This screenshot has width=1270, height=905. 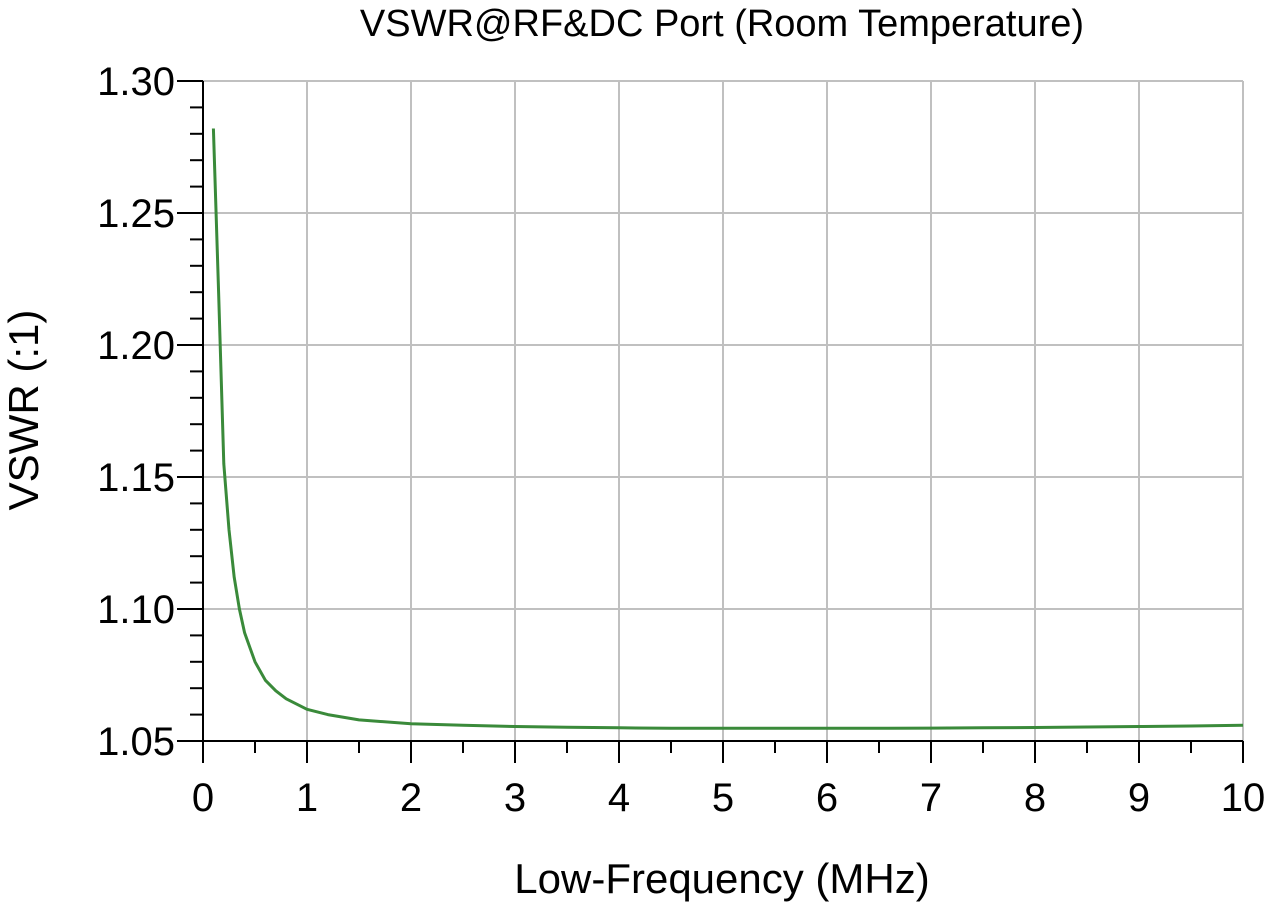 What do you see at coordinates (619, 798) in the screenshot?
I see `x-tick-label: 4` at bounding box center [619, 798].